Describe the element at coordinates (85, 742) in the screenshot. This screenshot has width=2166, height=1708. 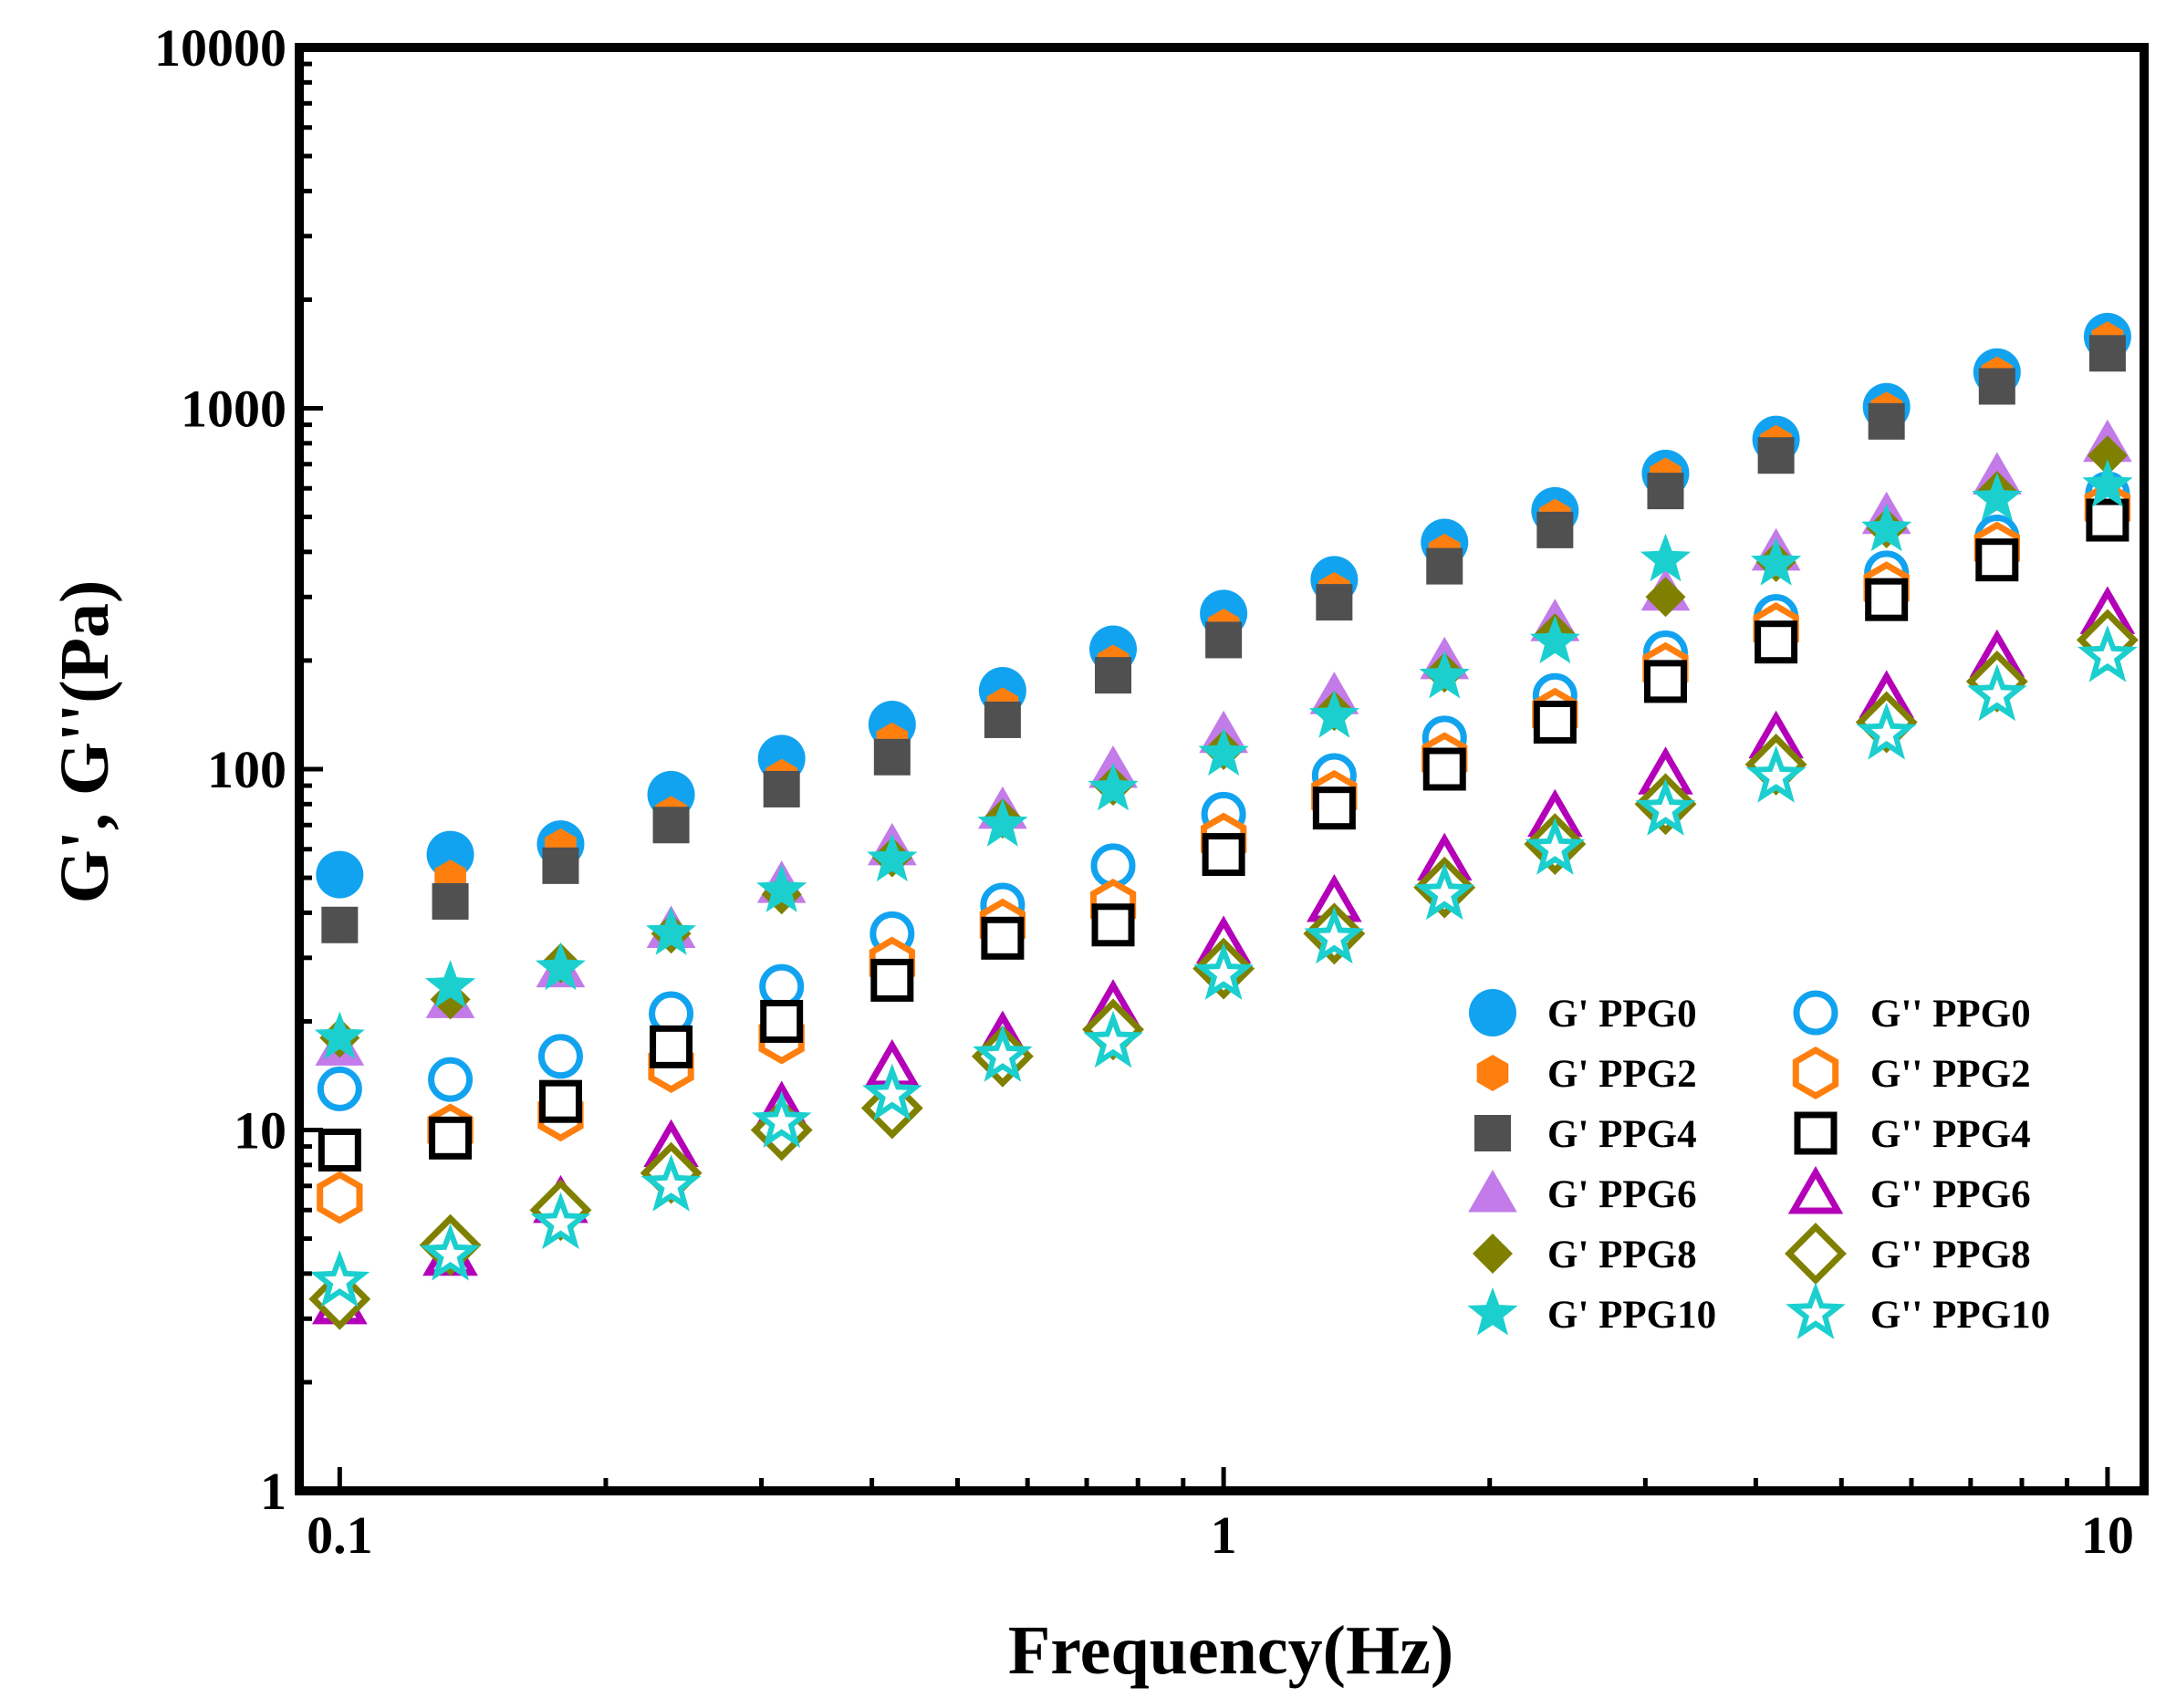
I see `y-axis-title: G', G''(Pa)` at that location.